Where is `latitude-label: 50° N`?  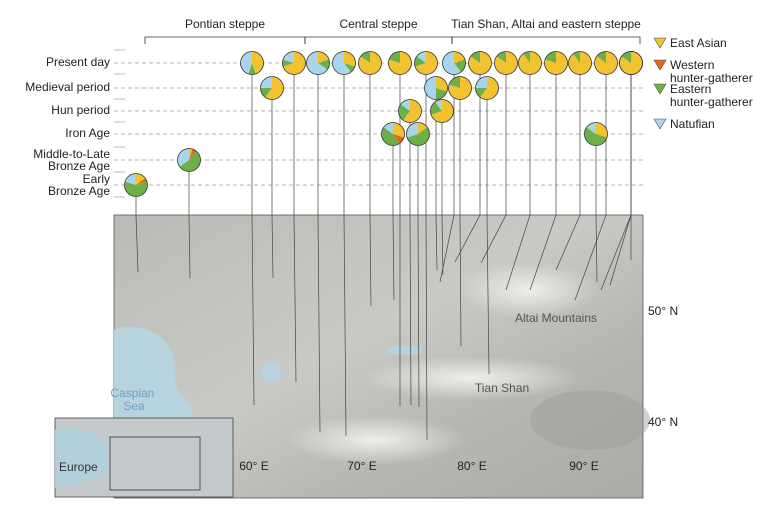 latitude-label: 50° N is located at coordinates (663, 311).